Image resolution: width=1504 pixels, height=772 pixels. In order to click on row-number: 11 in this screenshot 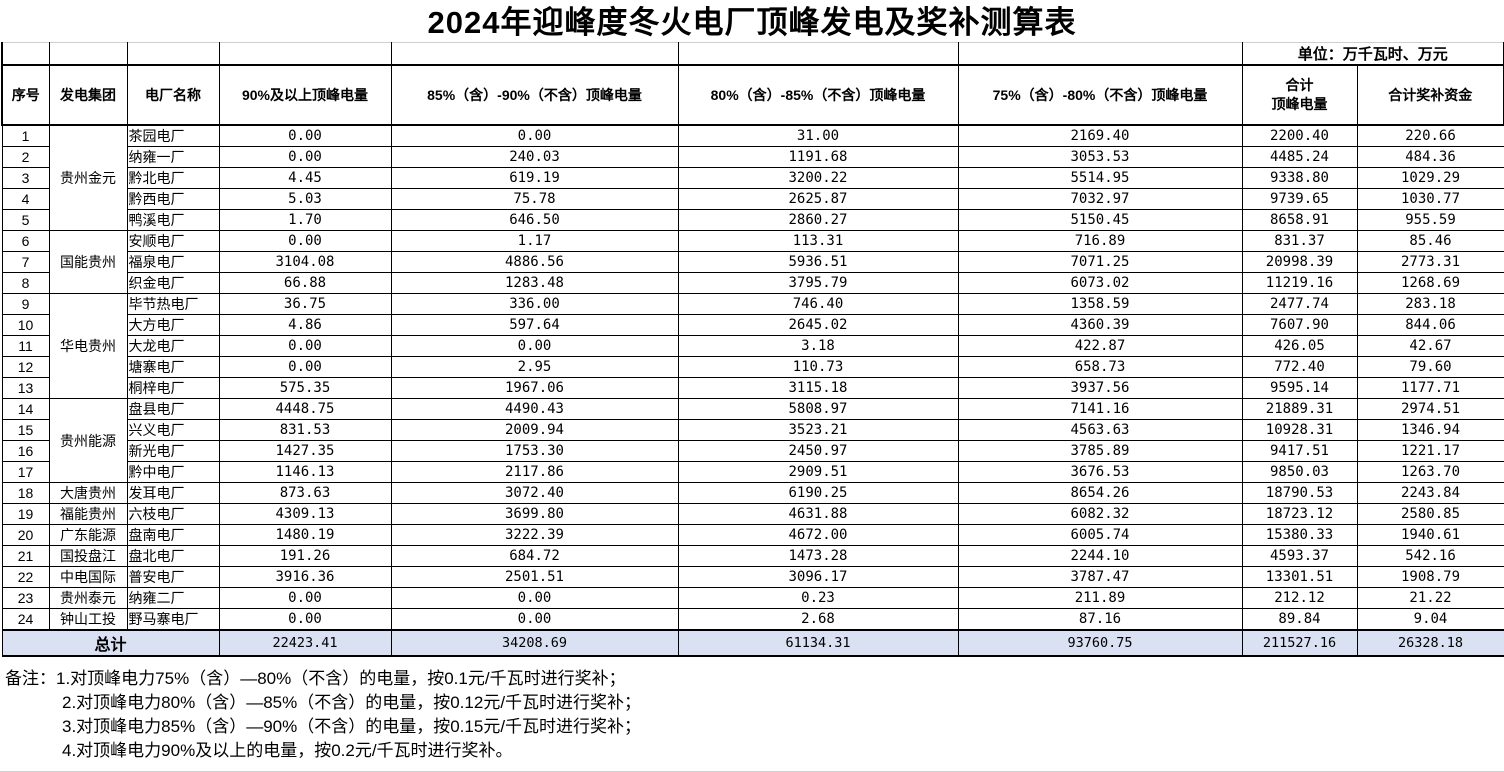, I will do `click(25, 346)`.